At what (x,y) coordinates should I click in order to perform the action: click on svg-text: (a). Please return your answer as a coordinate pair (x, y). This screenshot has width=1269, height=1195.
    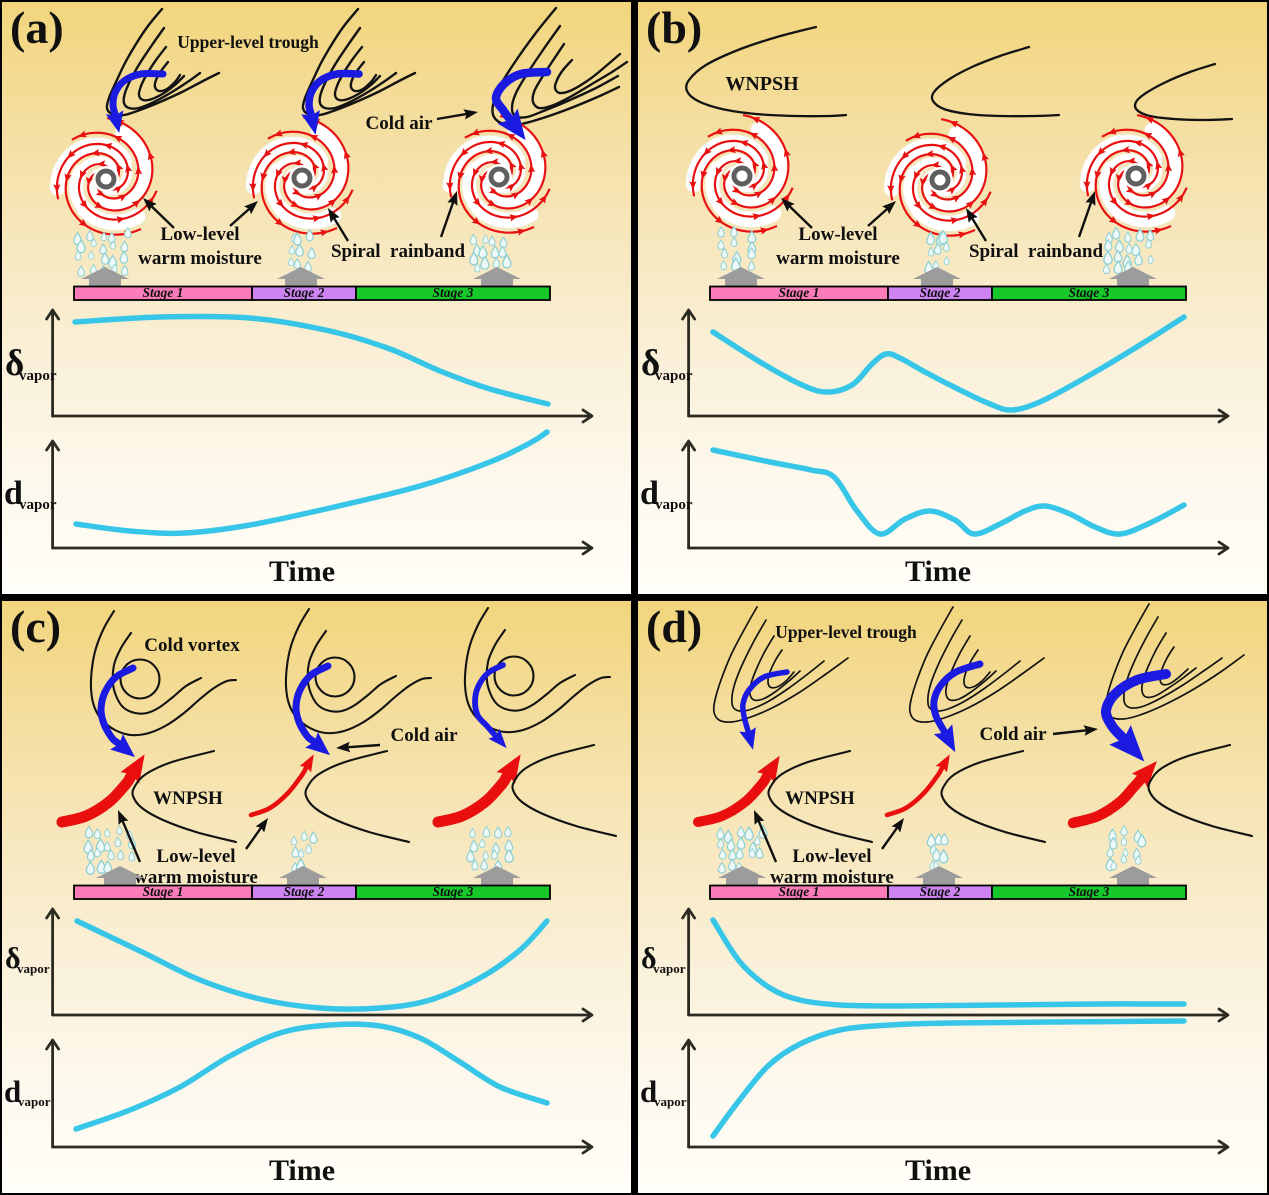
    Looking at the image, I should click on (37, 27).